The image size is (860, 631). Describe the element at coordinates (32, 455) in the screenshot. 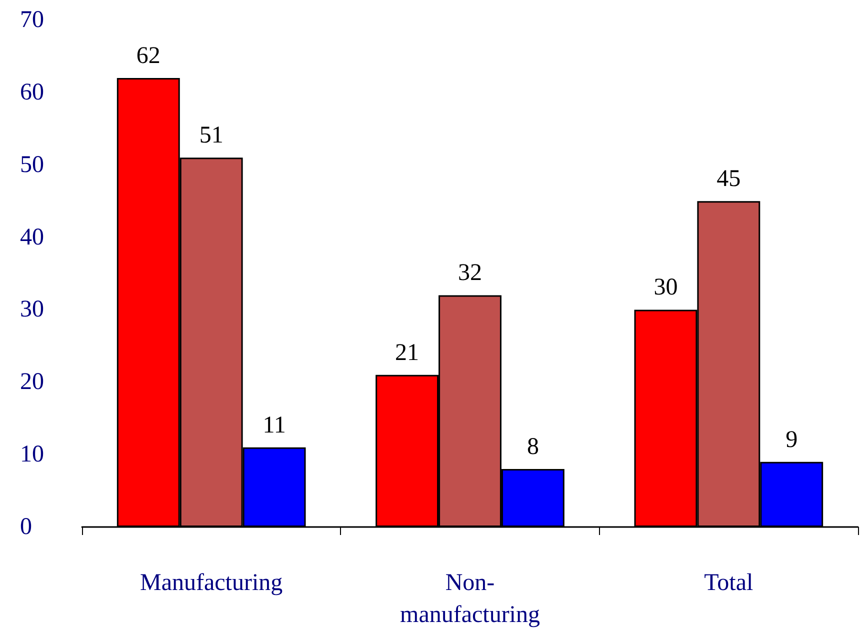

I see `y-tick-label: 10` at that location.